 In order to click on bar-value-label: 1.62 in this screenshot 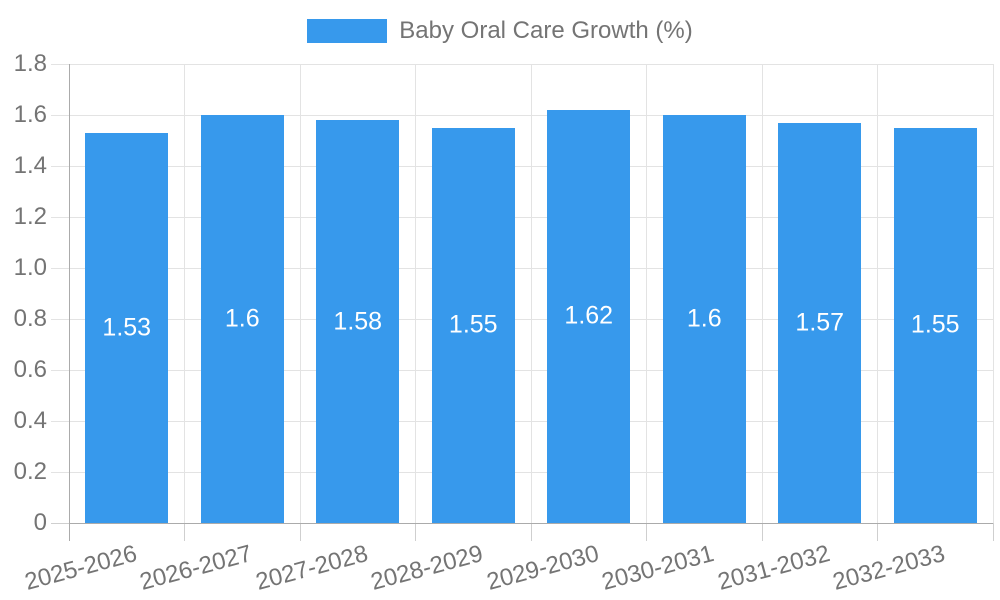, I will do `click(589, 315)`.